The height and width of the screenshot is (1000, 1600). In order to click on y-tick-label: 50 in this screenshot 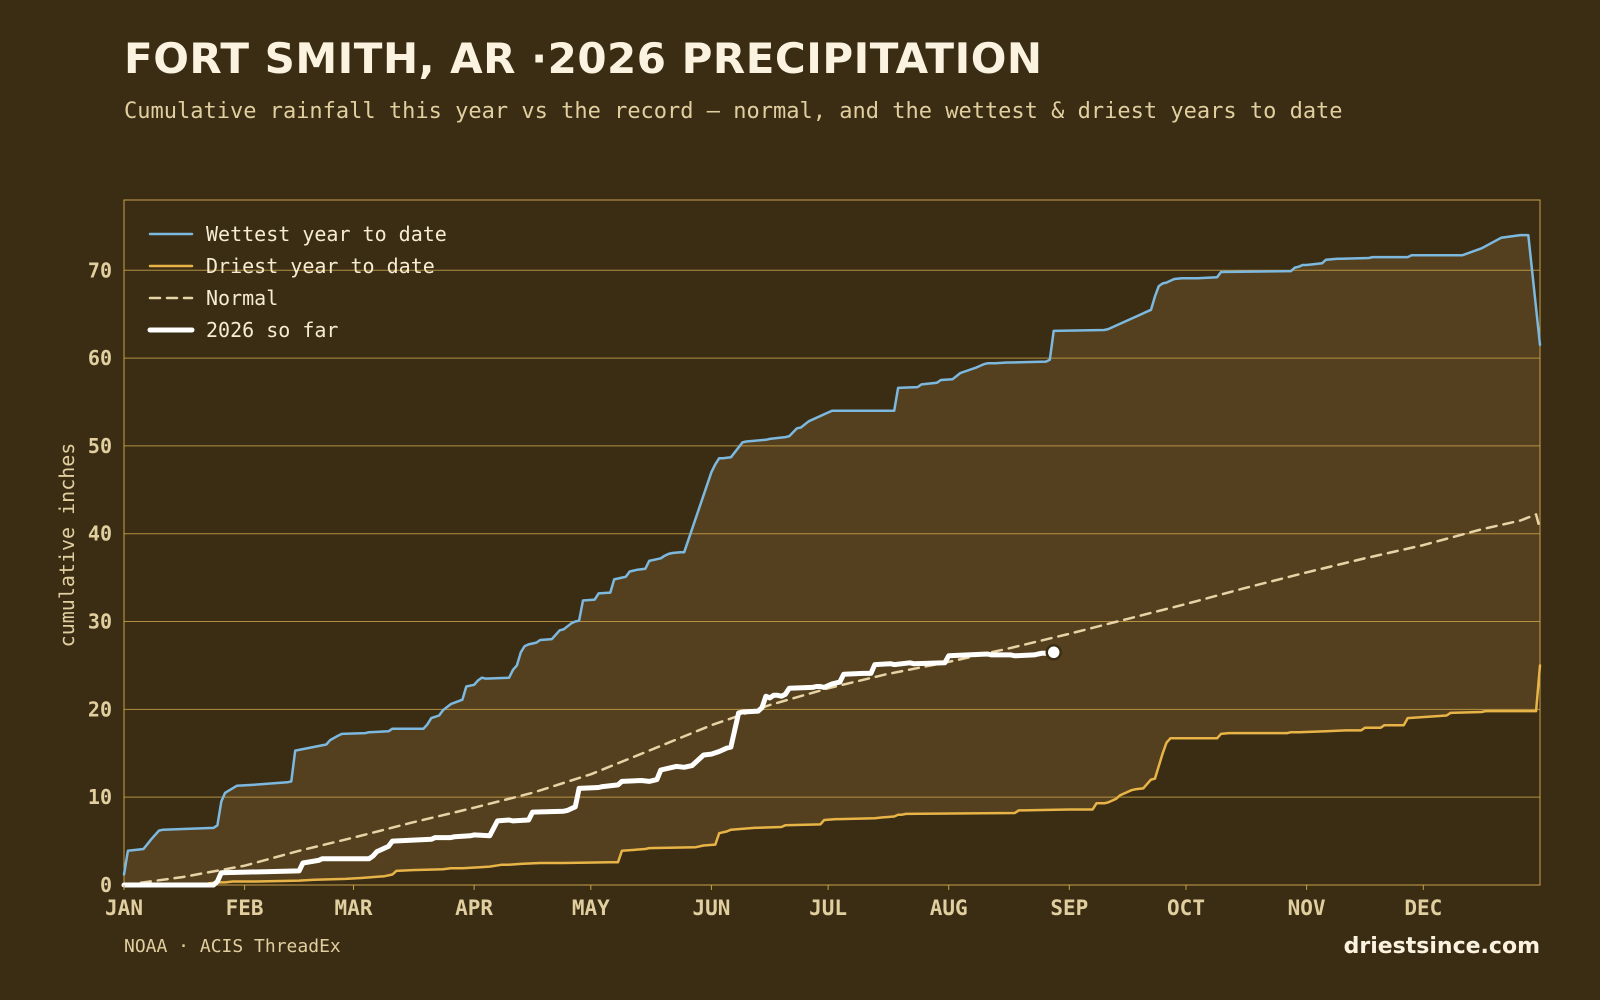, I will do `click(100, 446)`.